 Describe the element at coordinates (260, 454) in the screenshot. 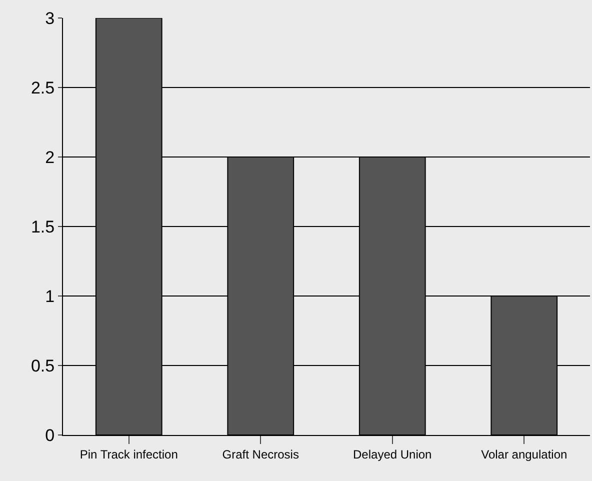

I see `x-tick-label: Graft Necrosis` at that location.